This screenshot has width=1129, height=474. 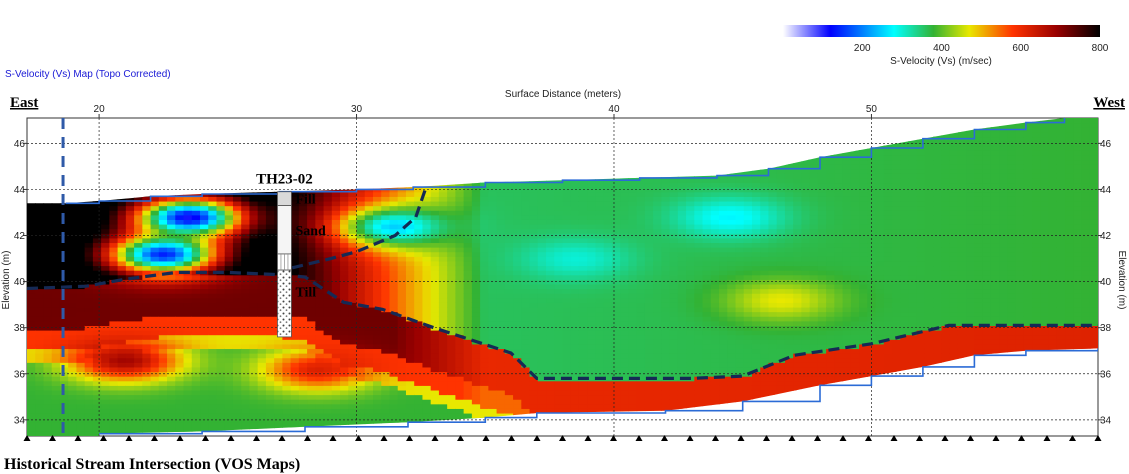 What do you see at coordinates (872, 109) in the screenshot?
I see `x-tick-label: 50` at bounding box center [872, 109].